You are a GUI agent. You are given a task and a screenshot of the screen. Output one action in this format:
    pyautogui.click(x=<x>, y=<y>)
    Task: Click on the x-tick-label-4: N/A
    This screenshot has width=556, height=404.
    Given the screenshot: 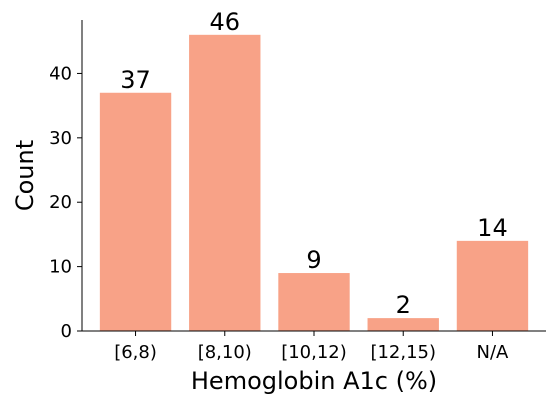 What is the action you would take?
    pyautogui.click(x=493, y=352)
    